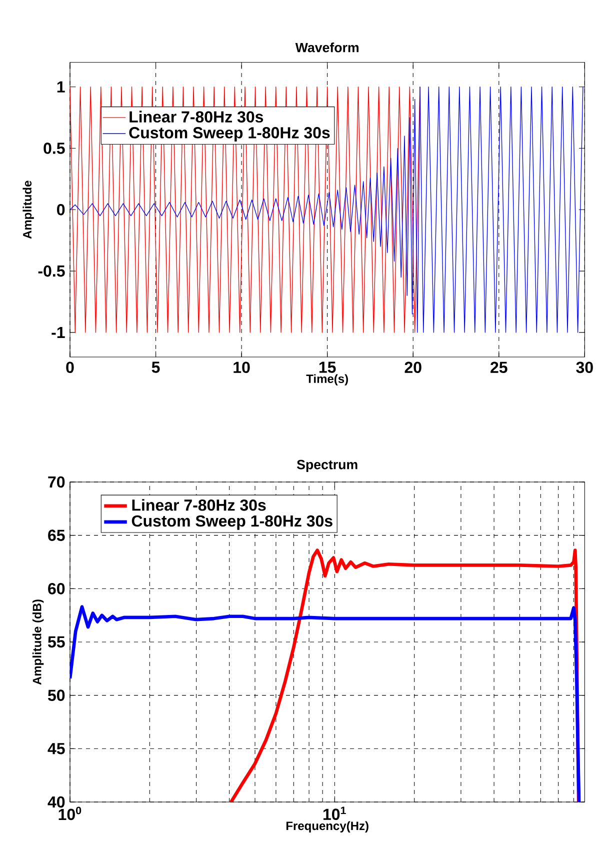  What do you see at coordinates (54, 148) in the screenshot?
I see `y-tick-label: 0.5` at bounding box center [54, 148].